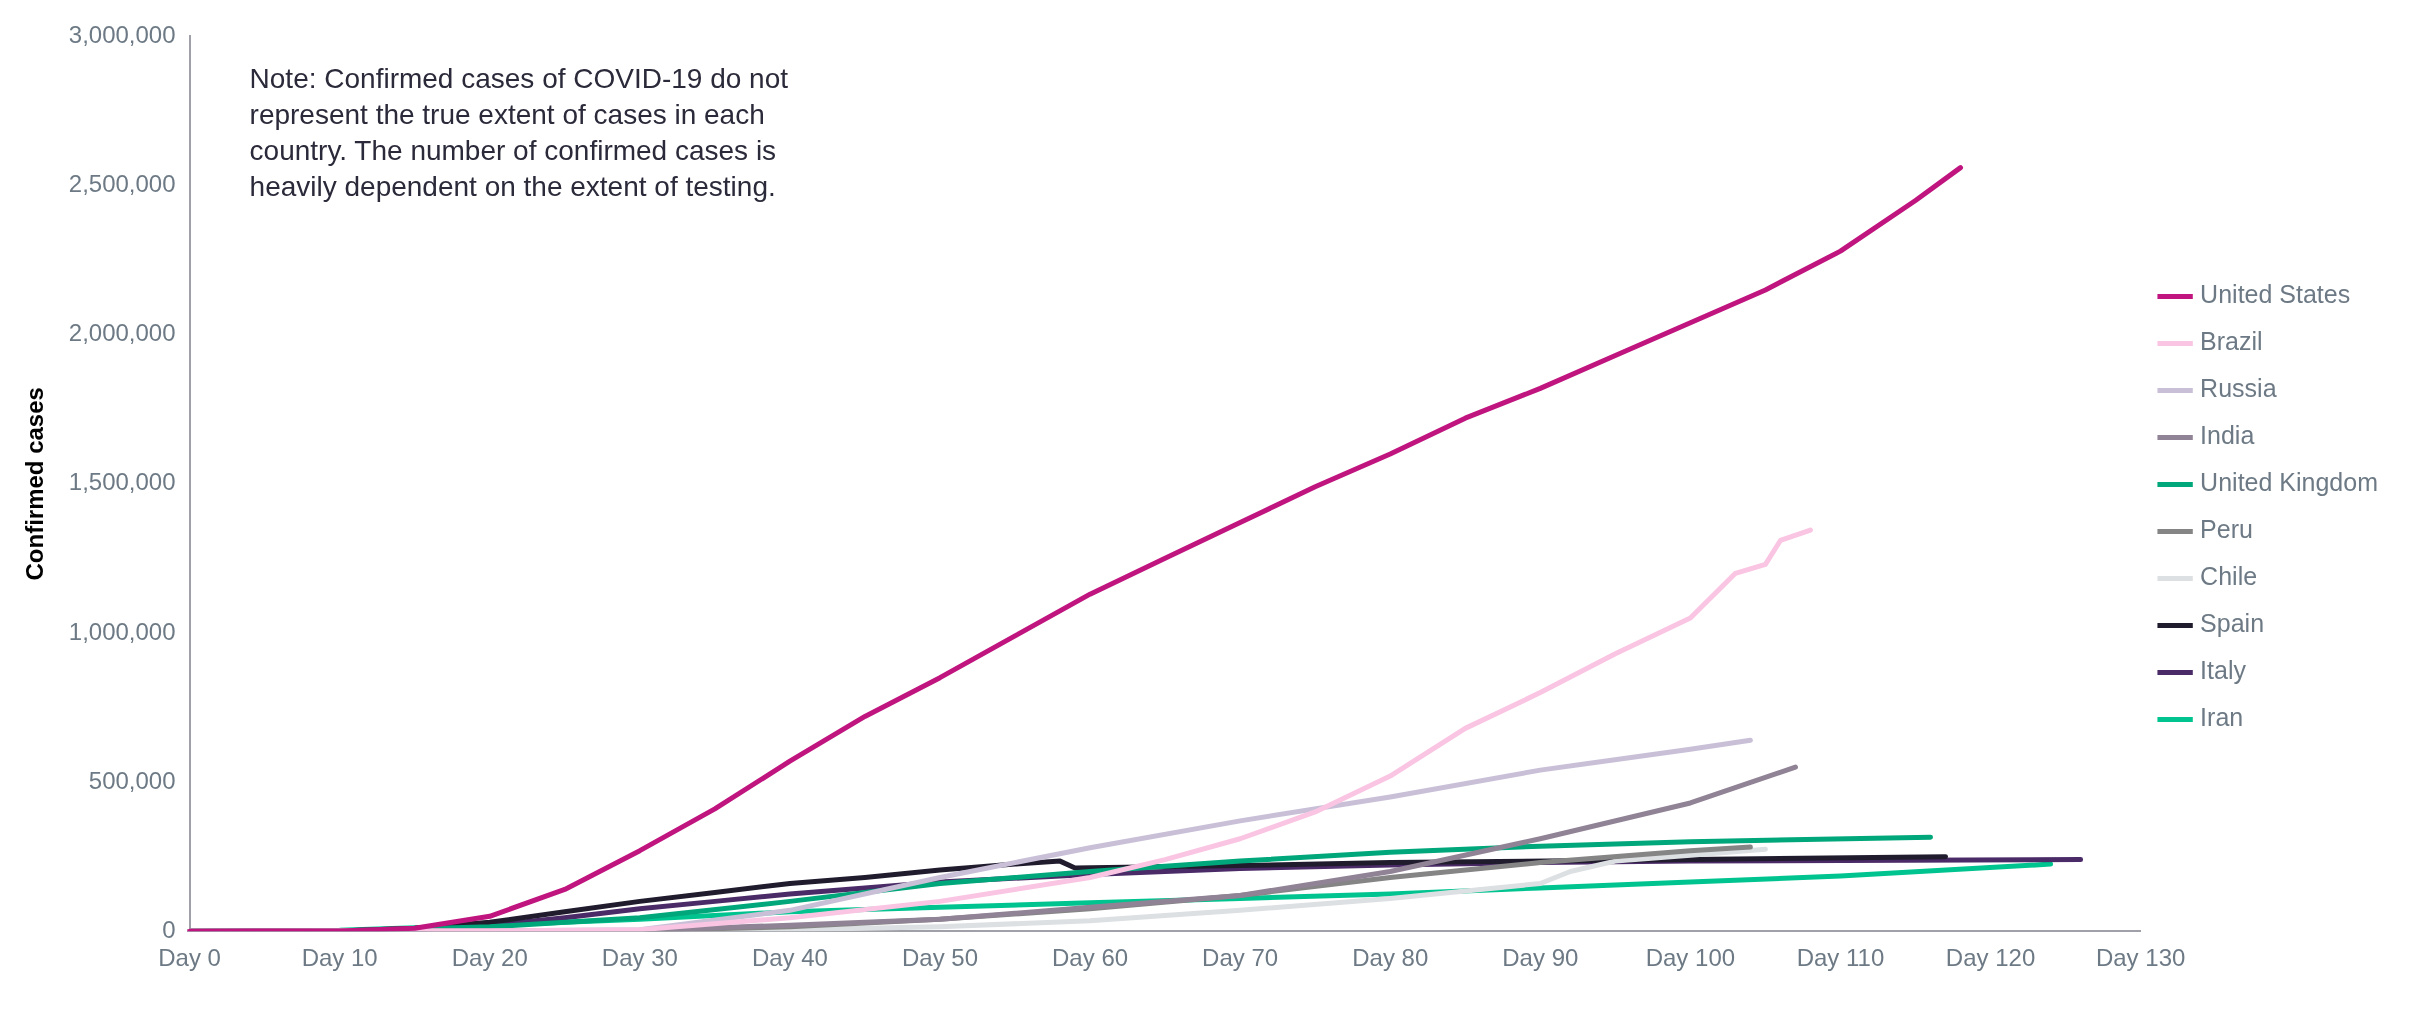 Image resolution: width=2418 pixels, height=1015 pixels. I want to click on legend-label: Chile, so click(2229, 576).